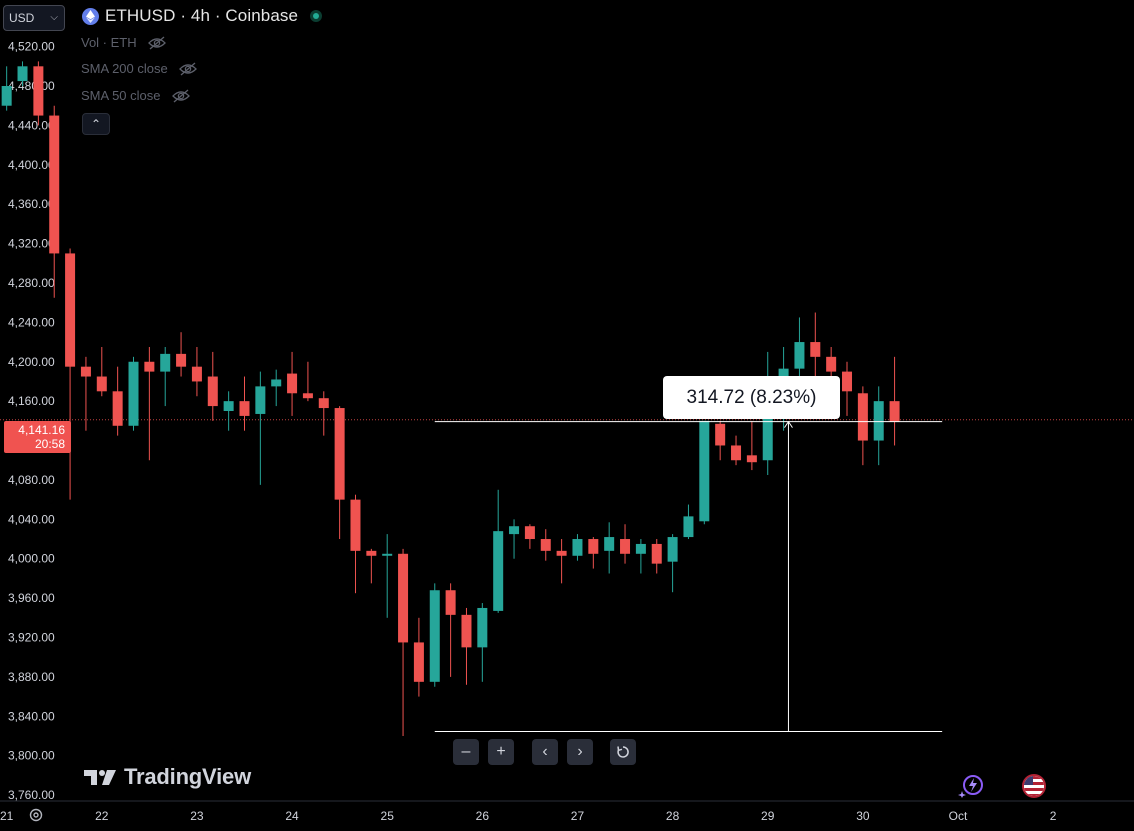 This screenshot has width=1134, height=831. Describe the element at coordinates (31, 677) in the screenshot. I see `y-axis-tick-label: 3,880.00` at that location.